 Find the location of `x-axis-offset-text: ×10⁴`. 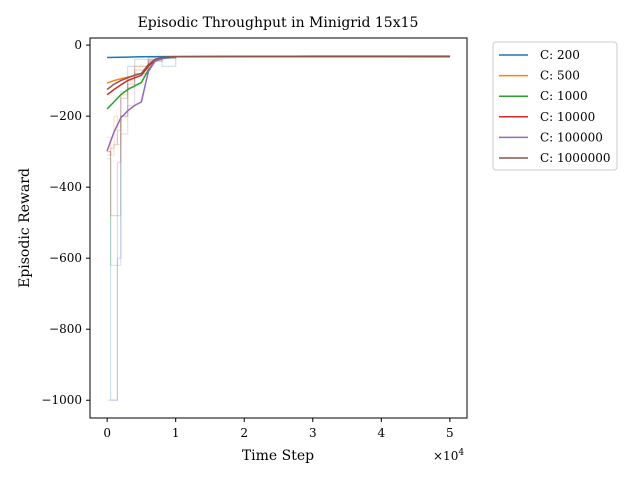

x-axis-offset-text: ×10⁴ is located at coordinates (448, 455).